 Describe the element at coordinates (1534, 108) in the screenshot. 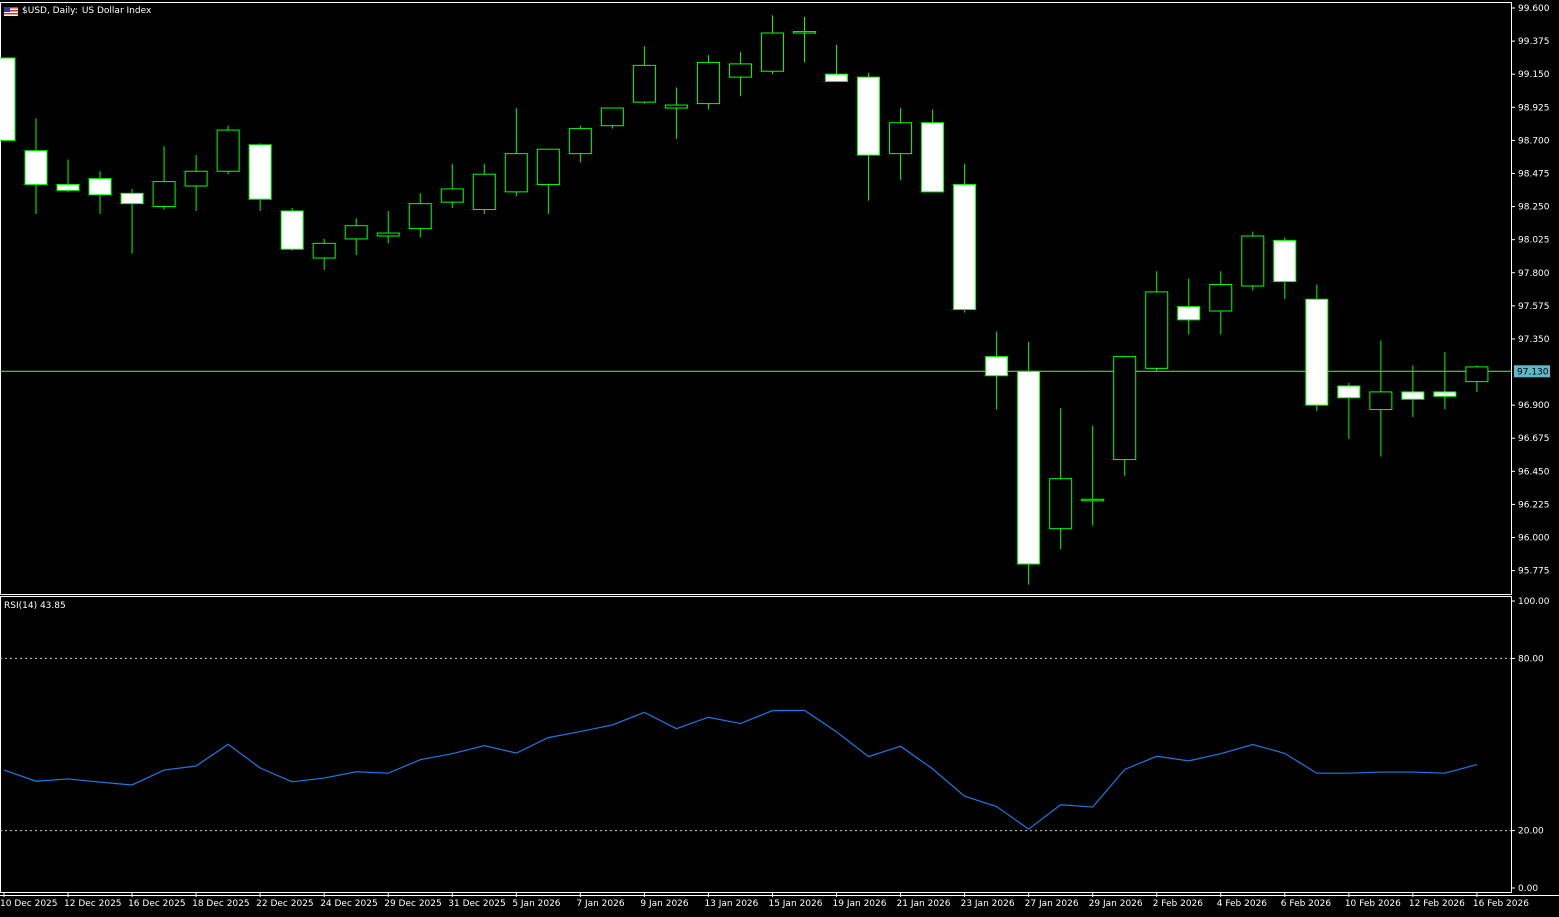

I see `price-axis-label: 98.925` at that location.